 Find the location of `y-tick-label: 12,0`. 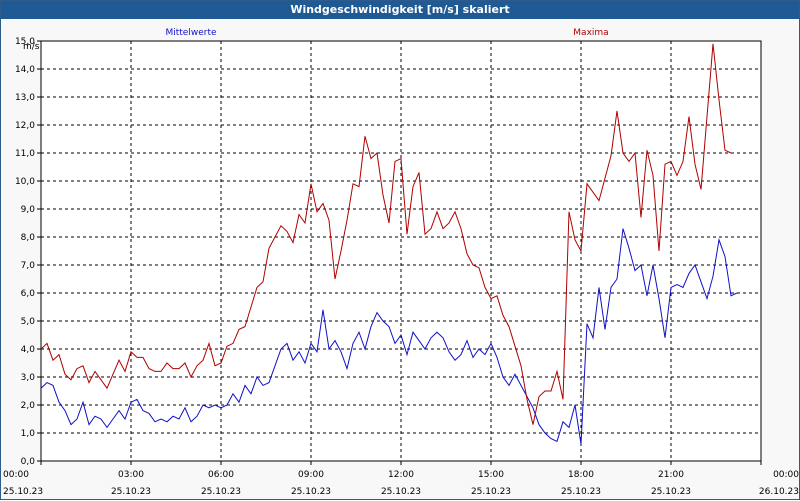

y-tick-label: 12,0 is located at coordinates (25, 126).